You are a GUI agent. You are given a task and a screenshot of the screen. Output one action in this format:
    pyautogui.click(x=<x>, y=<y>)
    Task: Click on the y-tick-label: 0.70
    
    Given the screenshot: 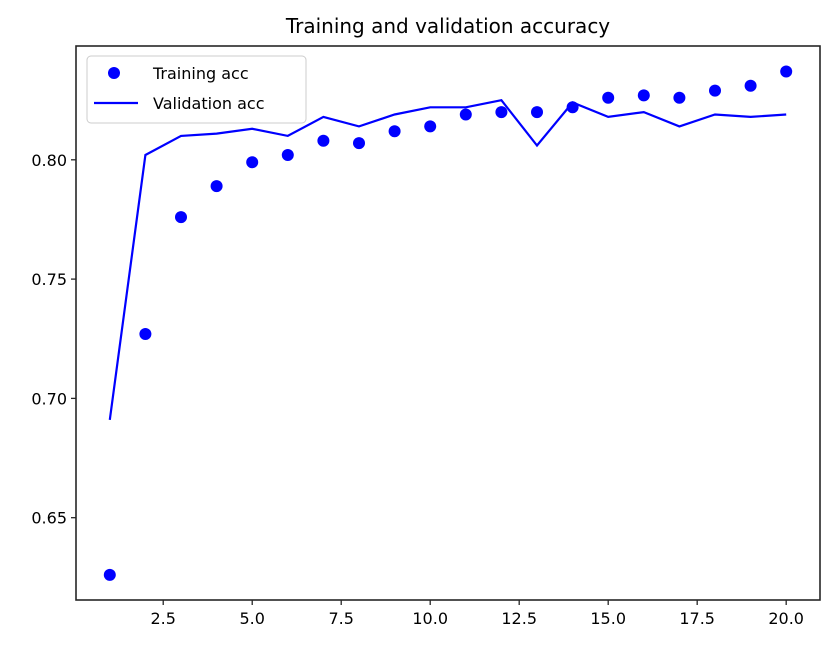 What is the action you would take?
    pyautogui.click(x=49, y=398)
    